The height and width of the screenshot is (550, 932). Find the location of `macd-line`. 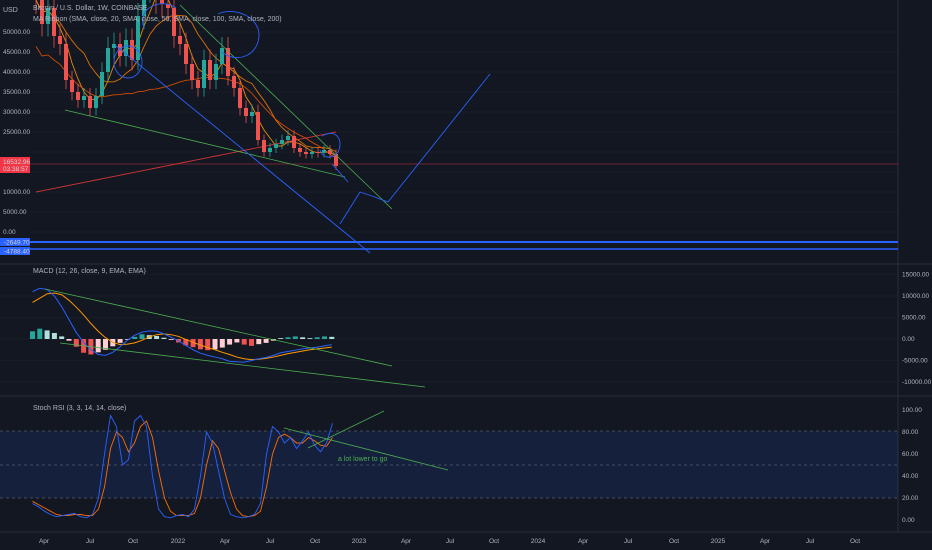

macd-line is located at coordinates (182, 325).